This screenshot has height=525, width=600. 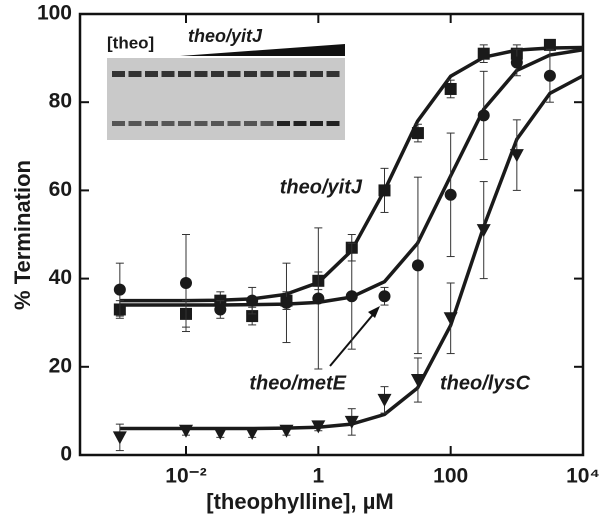 I want to click on y-tick-label: 80, so click(x=60, y=101).